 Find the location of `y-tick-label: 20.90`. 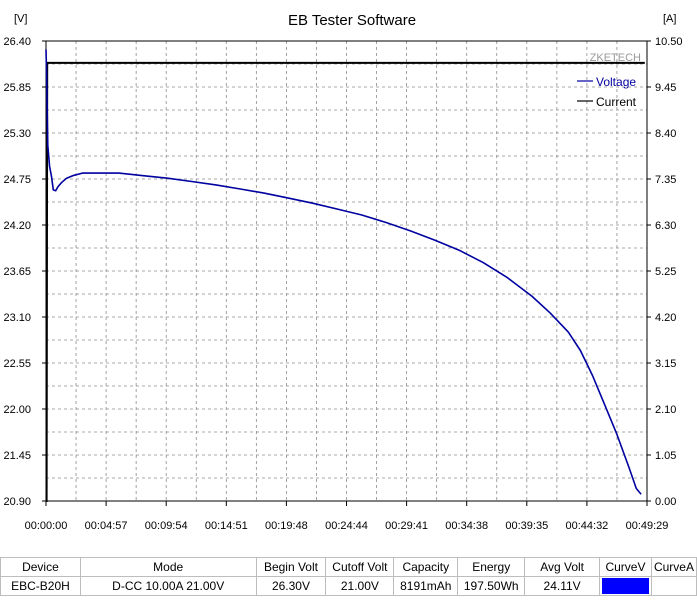

y-tick-label: 20.90 is located at coordinates (17, 502).